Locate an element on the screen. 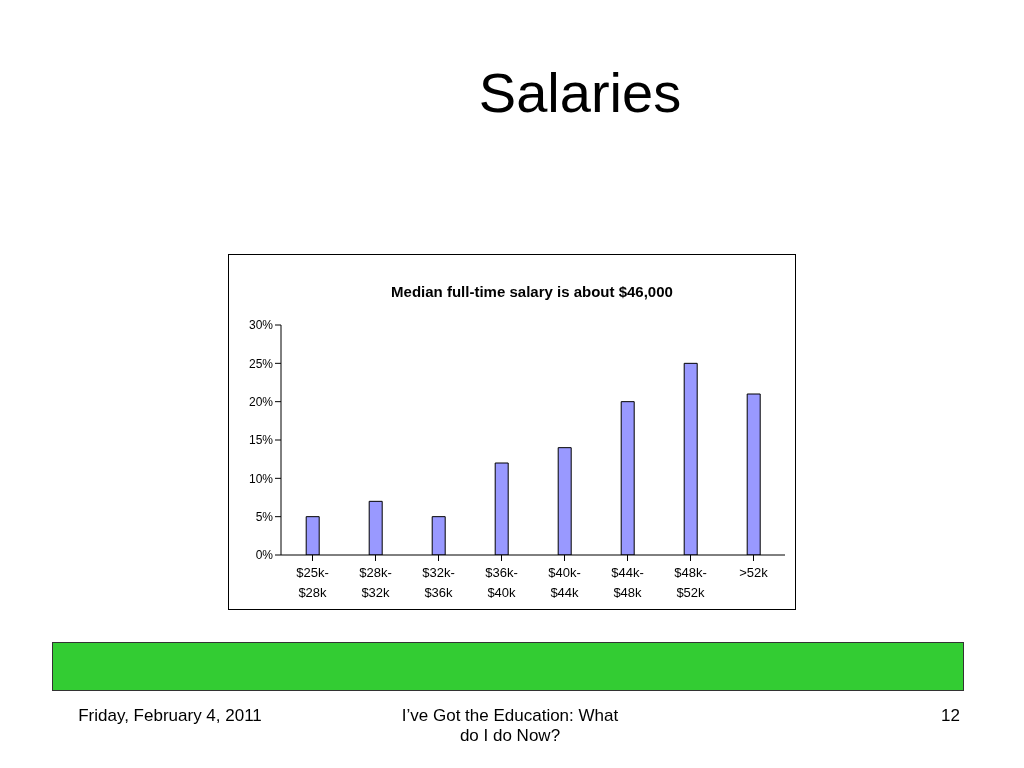 The height and width of the screenshot is (768, 1024). x-tick-label: >52k is located at coordinates (754, 572).